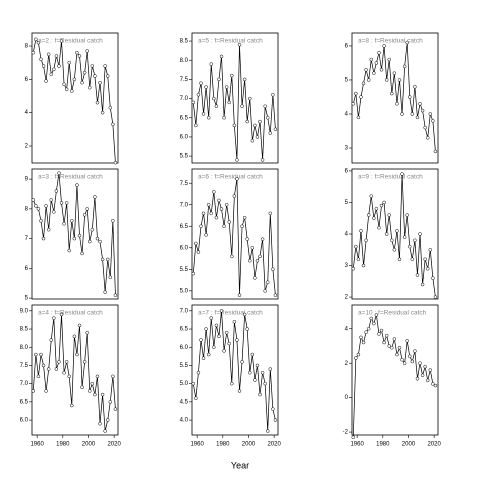 The width and height of the screenshot is (480, 480). What do you see at coordinates (184, 99) in the screenshot?
I see `y-tick-label: 7.0` at bounding box center [184, 99].